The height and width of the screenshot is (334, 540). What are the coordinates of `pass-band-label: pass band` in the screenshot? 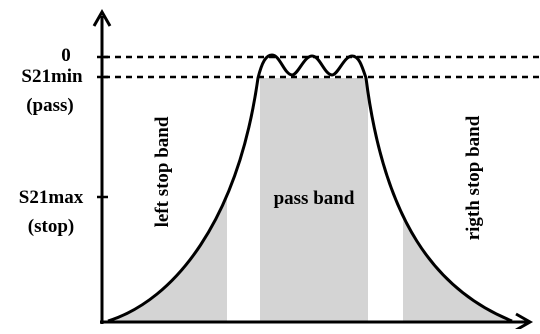 It's located at (314, 198).